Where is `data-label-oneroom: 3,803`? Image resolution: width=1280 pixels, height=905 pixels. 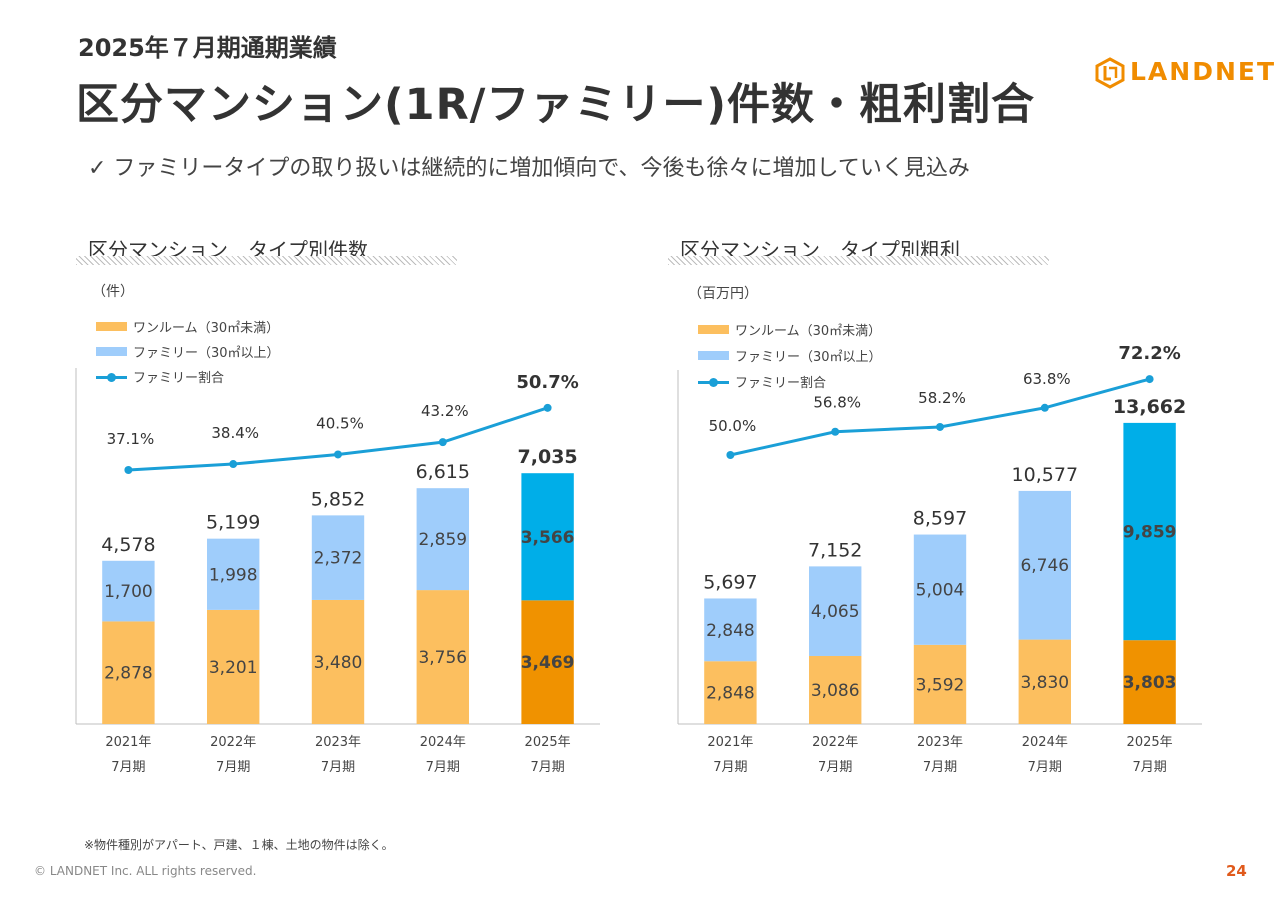 data-label-oneroom: 3,803 is located at coordinates (1150, 683).